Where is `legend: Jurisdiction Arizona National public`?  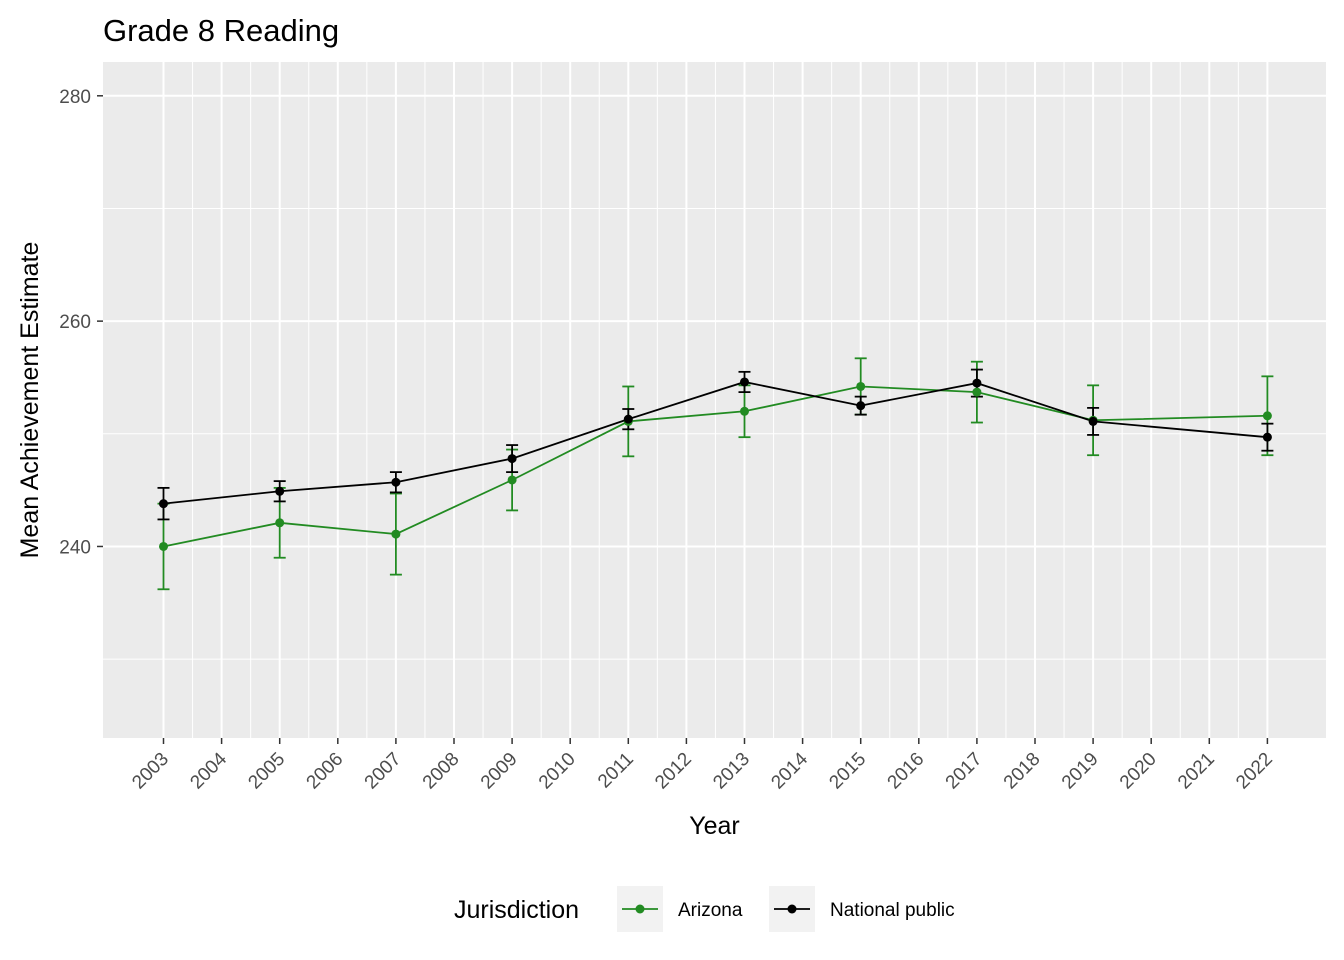 legend: Jurisdiction Arizona National public is located at coordinates (704, 909).